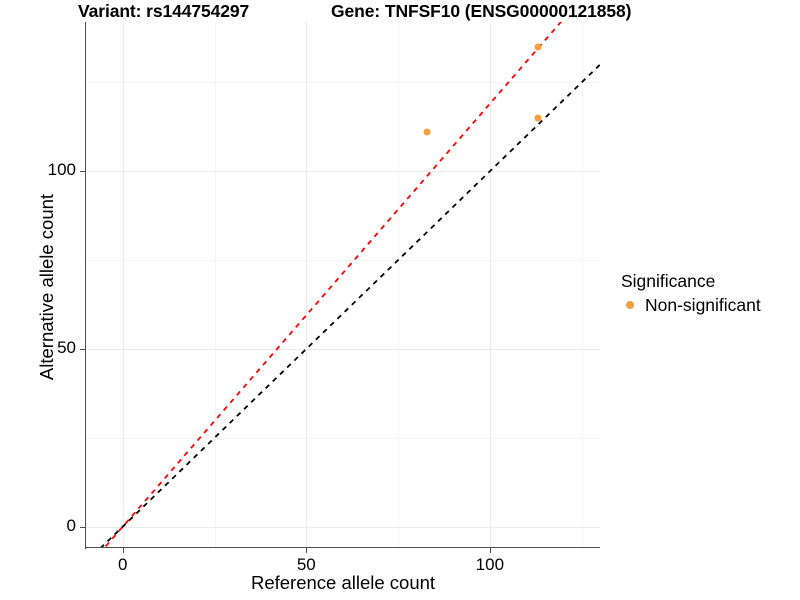  Describe the element at coordinates (342, 548) in the screenshot. I see `x-axis-line` at that location.